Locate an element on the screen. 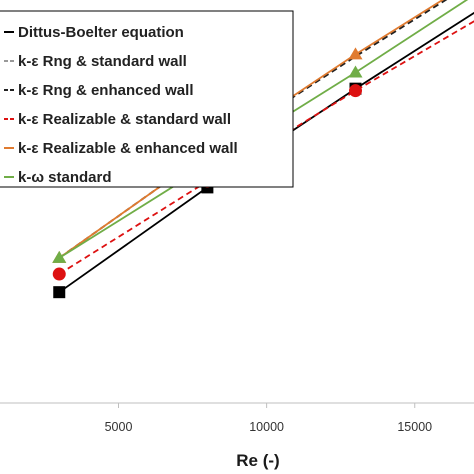 Image resolution: width=474 pixels, height=474 pixels. x-tick-label: 5000 is located at coordinates (119, 427).